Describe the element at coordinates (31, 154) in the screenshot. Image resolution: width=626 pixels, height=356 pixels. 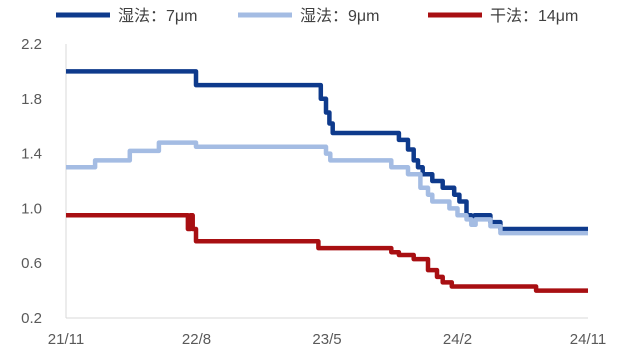
I see `y-tick-label: 1.4` at that location.